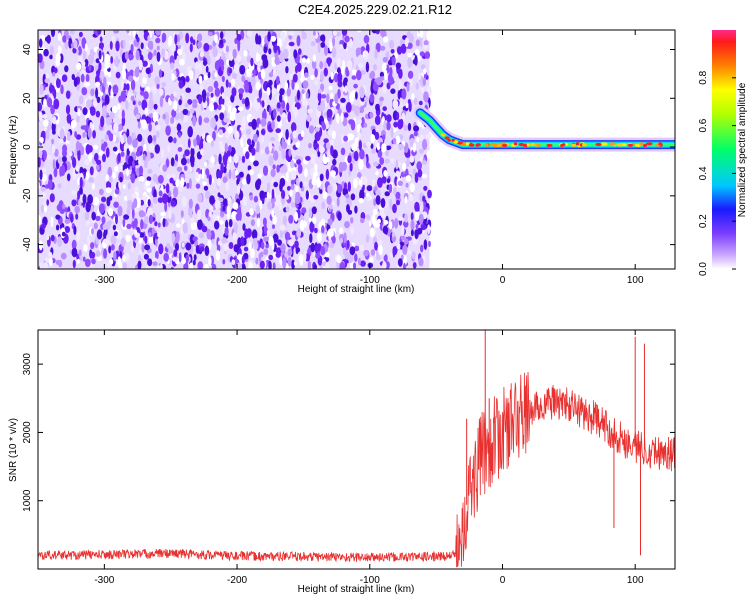 The width and height of the screenshot is (750, 600). Describe the element at coordinates (703, 125) in the screenshot. I see `colorbar-tick-label: 0.6` at that location.